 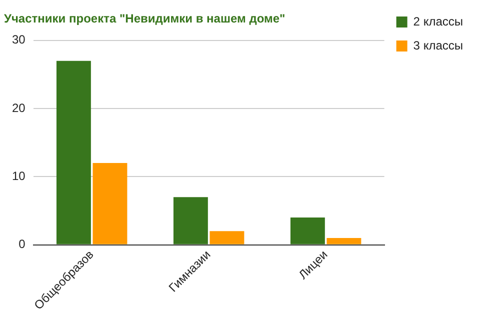 What do you see at coordinates (145, 19) in the screenshot?
I see `chart-title: Участники проекта "Невидимки в нашем доме"` at bounding box center [145, 19].